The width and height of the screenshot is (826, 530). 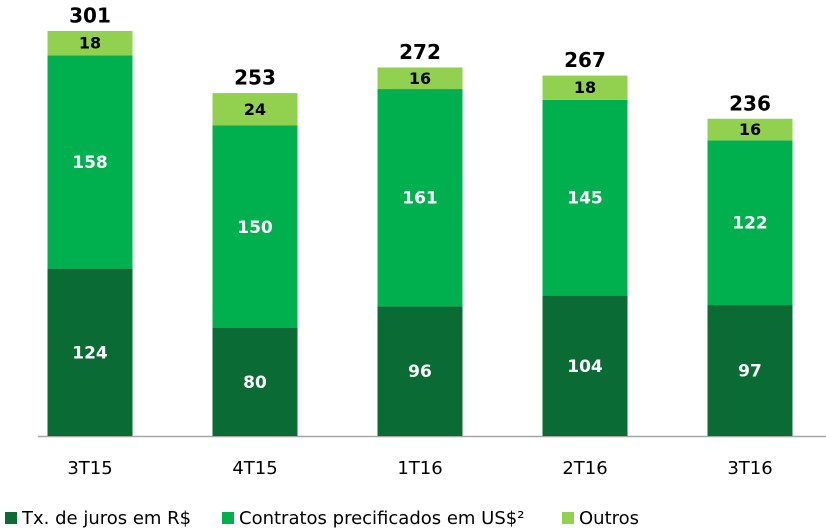 I want to click on legend-label: Tx. de juros em R$, so click(x=106, y=518).